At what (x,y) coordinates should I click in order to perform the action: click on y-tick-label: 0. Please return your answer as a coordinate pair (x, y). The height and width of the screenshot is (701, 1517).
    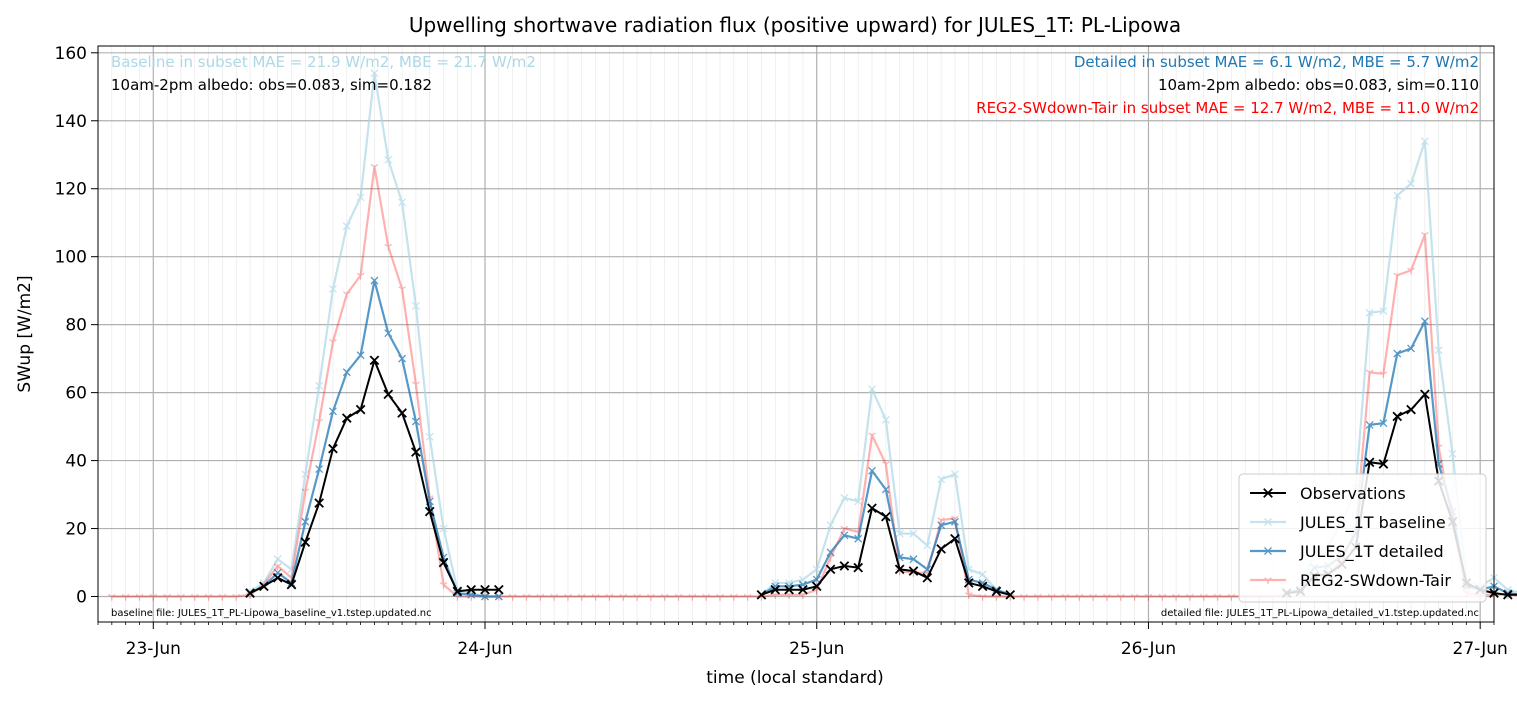
    Looking at the image, I should click on (81, 598).